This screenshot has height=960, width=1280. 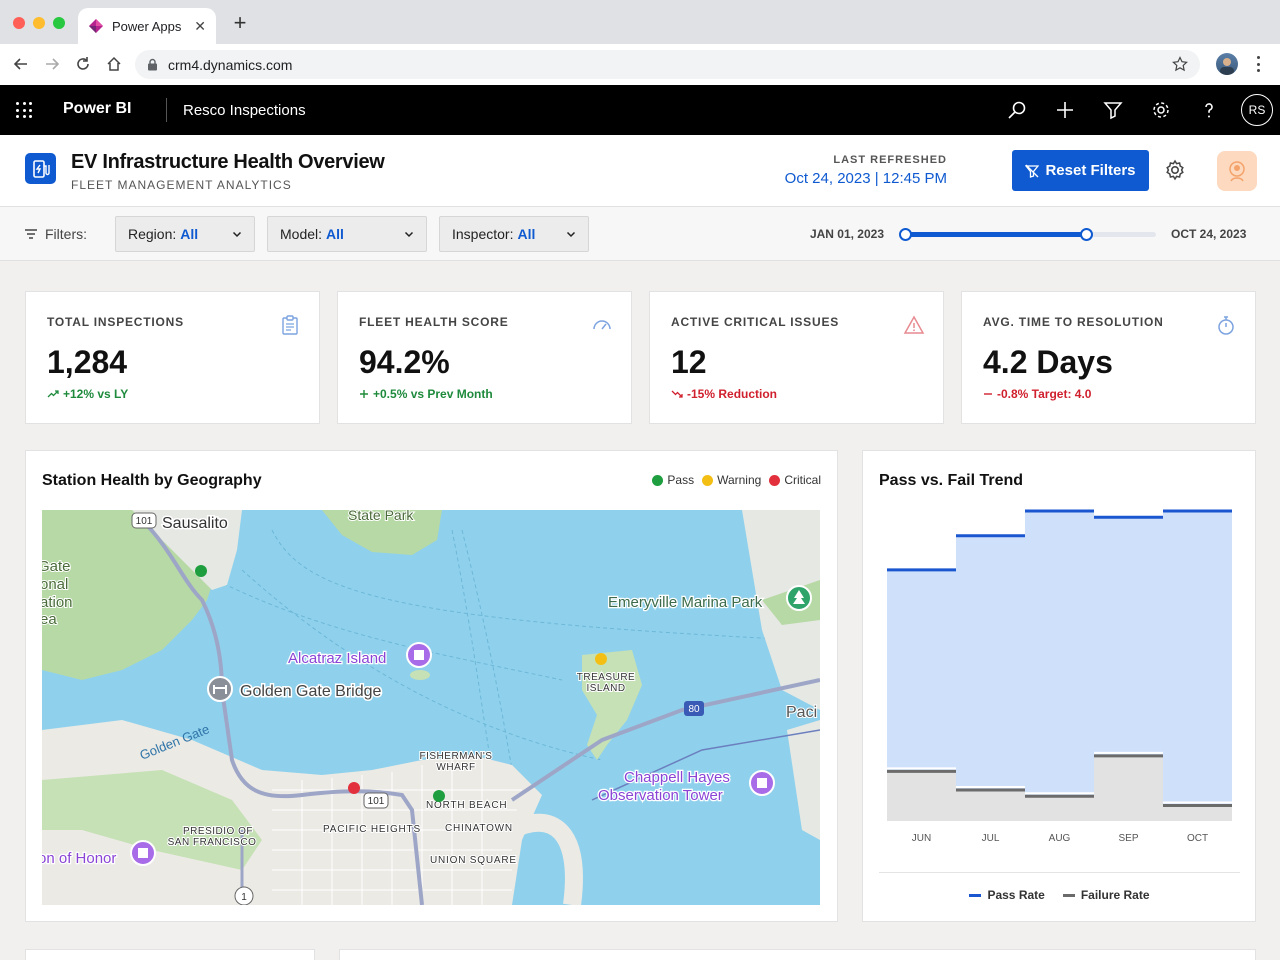 What do you see at coordinates (1065, 110) in the screenshot?
I see `add-icon` at bounding box center [1065, 110].